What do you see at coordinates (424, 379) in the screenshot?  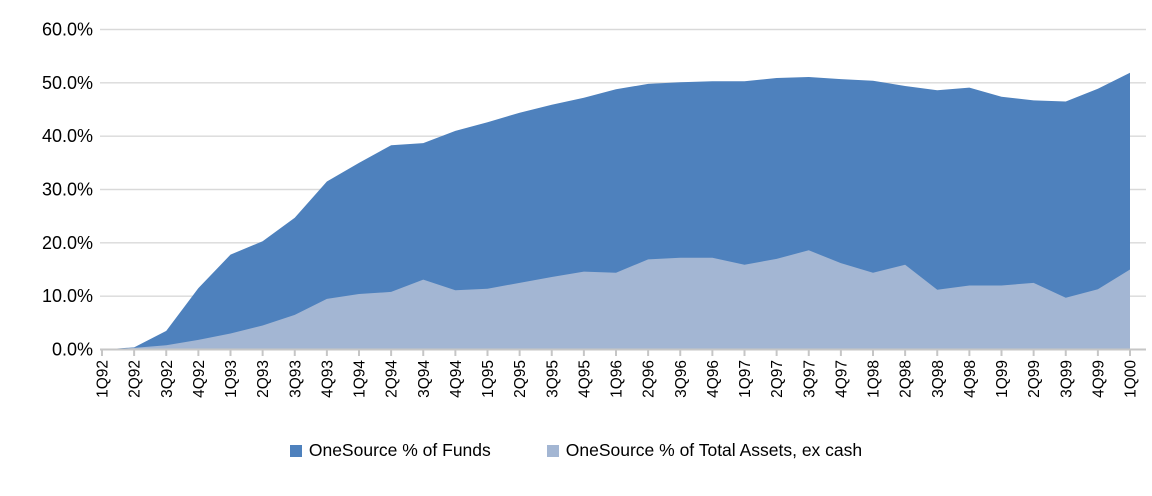 I see `x-tick-label: 3Q94` at bounding box center [424, 379].